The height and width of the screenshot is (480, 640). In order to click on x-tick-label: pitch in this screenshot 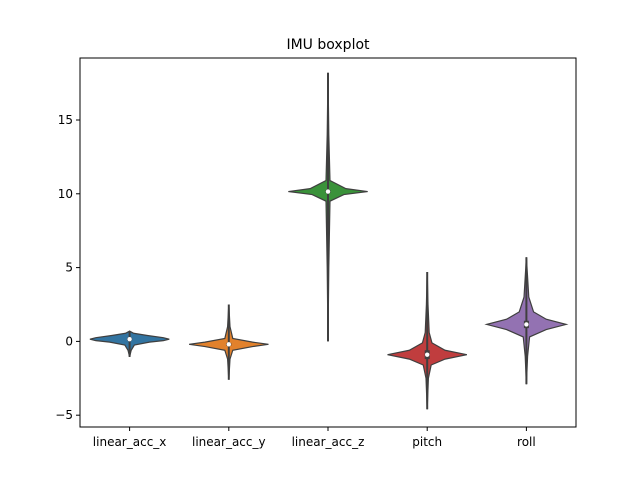, I will do `click(427, 442)`.